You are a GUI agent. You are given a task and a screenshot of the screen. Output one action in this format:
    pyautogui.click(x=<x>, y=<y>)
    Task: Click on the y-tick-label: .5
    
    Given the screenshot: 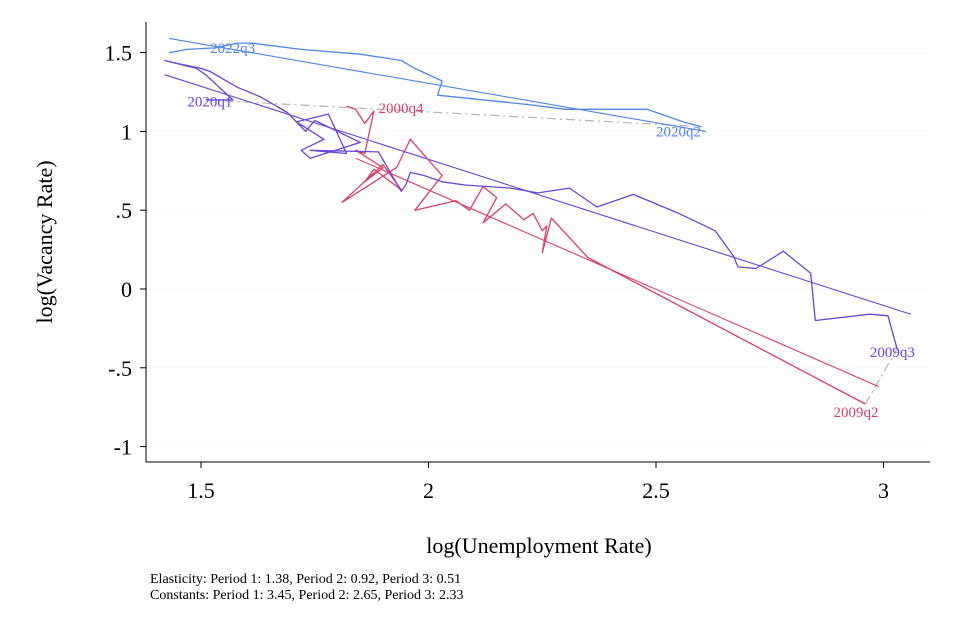 What is the action you would take?
    pyautogui.click(x=124, y=210)
    